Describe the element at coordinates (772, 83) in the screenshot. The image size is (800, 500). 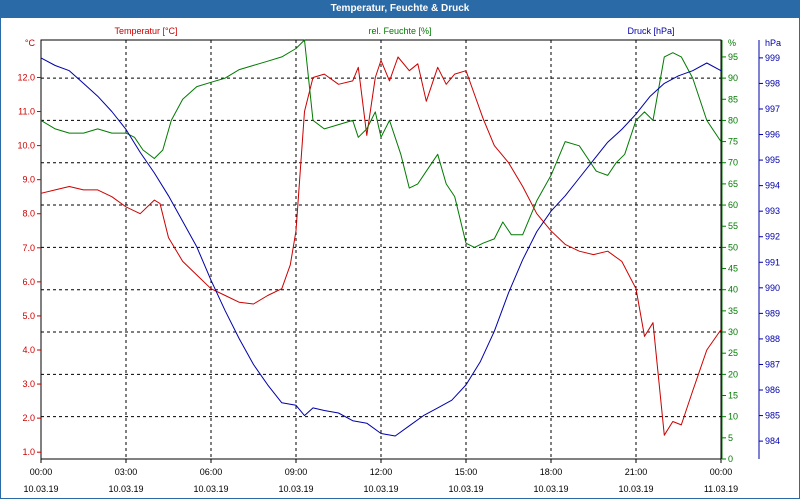
I see `y-right-outer-tick-label: 998` at that location.